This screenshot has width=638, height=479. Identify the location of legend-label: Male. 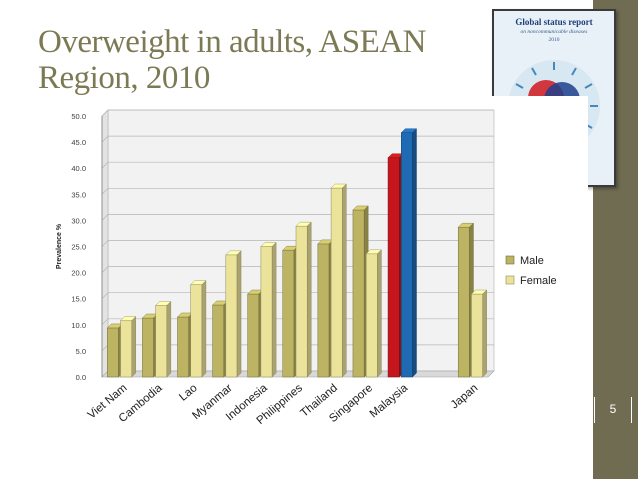
(532, 261).